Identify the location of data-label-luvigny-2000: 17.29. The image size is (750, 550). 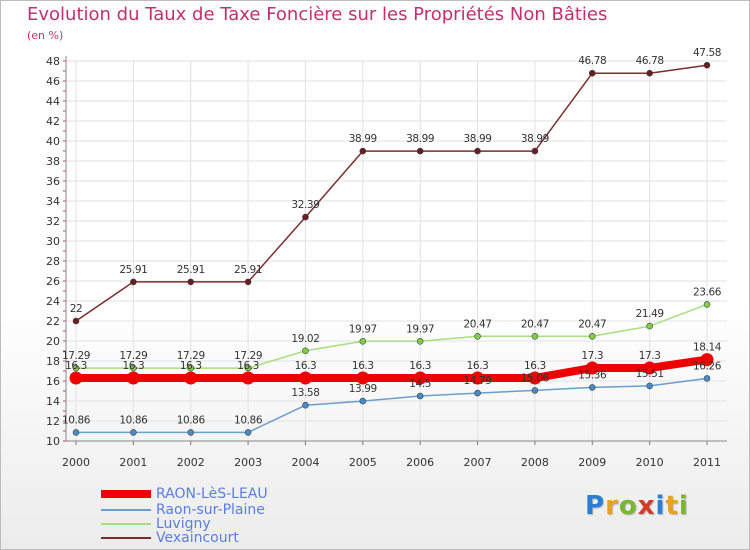
(76, 356).